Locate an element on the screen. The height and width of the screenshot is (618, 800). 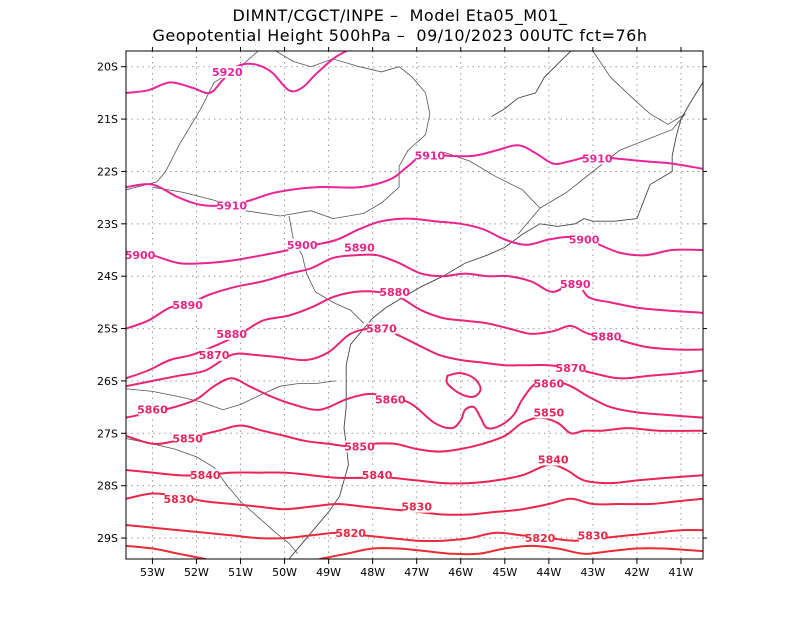
lon-tick-label: 44W is located at coordinates (548, 572).